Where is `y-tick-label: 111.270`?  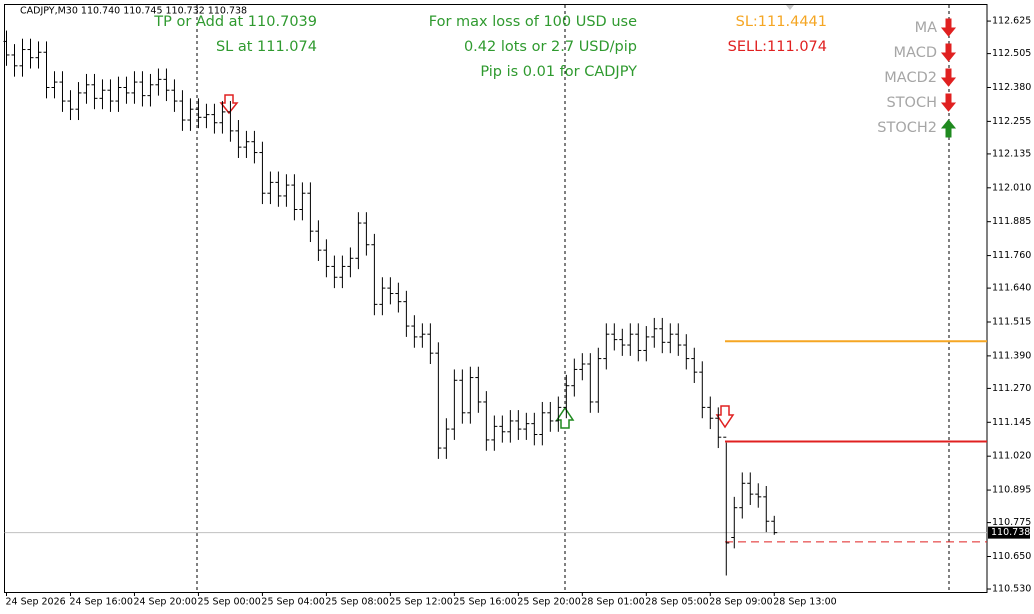 y-tick-label: 111.270 is located at coordinates (1011, 388).